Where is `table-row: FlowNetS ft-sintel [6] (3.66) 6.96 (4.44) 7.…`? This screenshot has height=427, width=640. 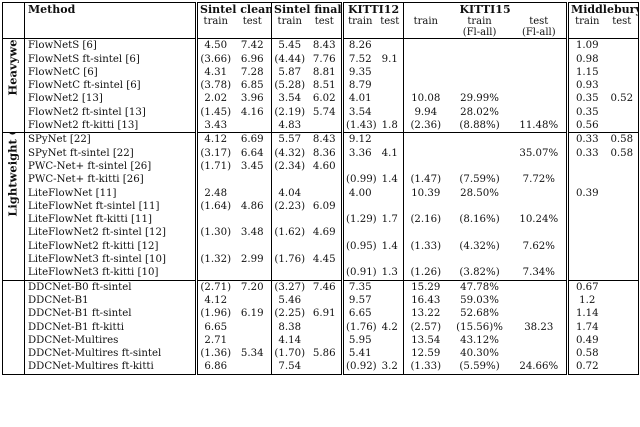
table-row: FlowNetS ft-sintel [6] (3.66) 6.96 (4.44) 7.… is located at coordinates (321, 59).